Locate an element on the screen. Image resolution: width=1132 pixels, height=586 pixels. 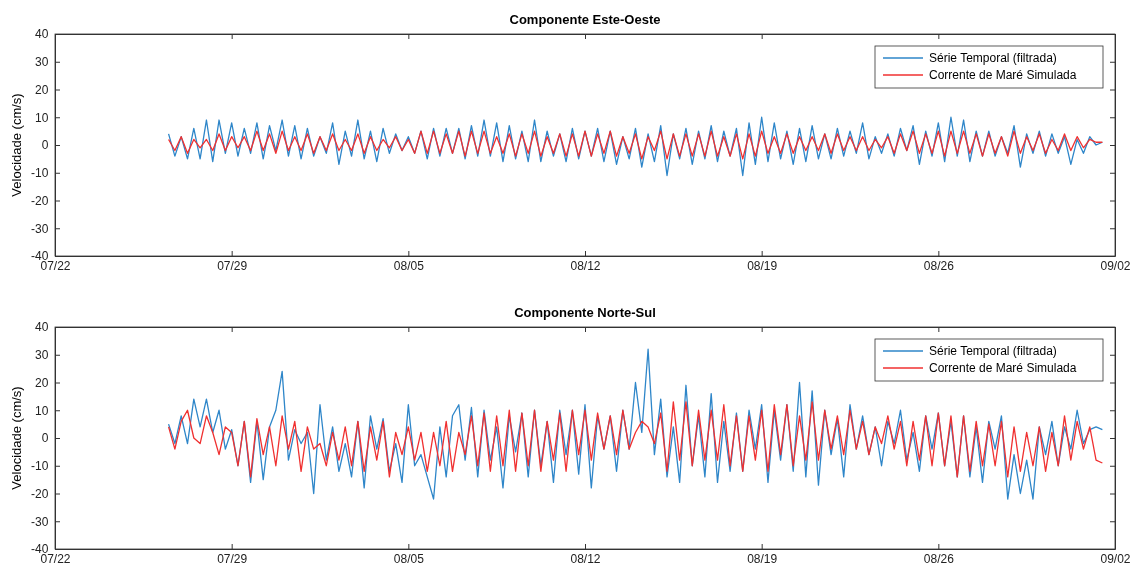
chart-title: Componente Norte-Sul is located at coordinates (585, 312).